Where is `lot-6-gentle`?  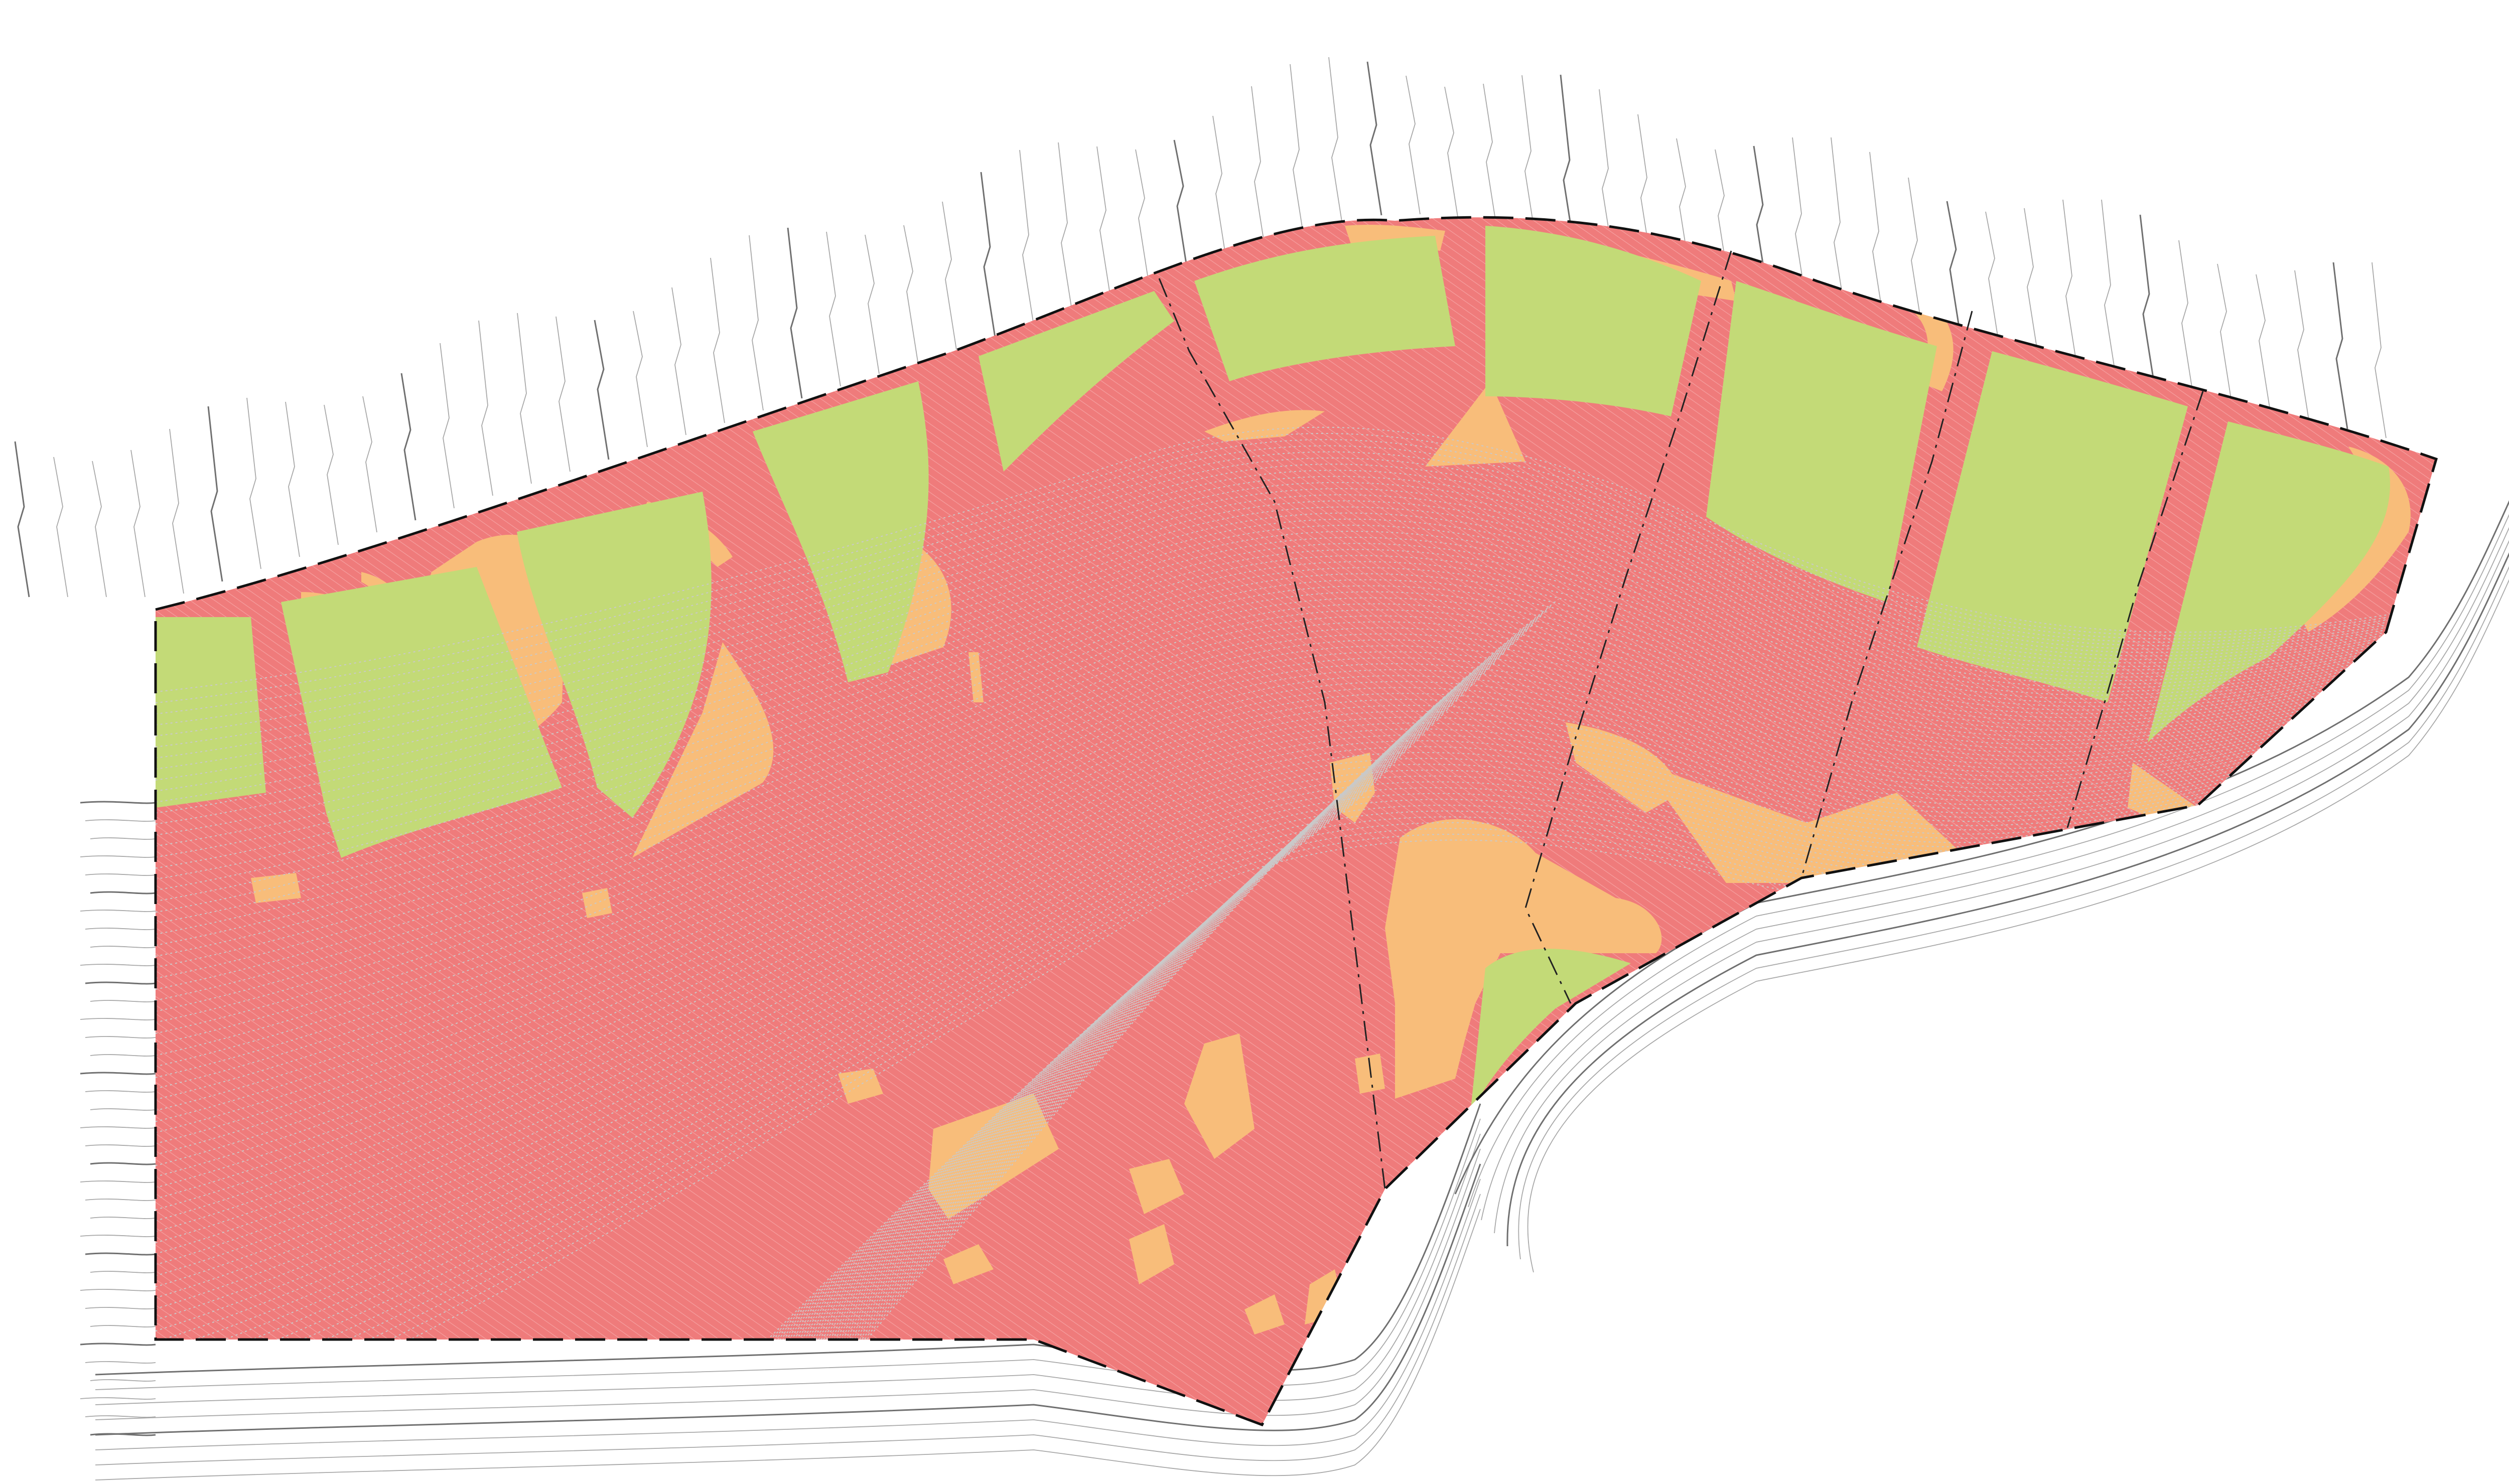 lot-6-gentle is located at coordinates (1324, 309).